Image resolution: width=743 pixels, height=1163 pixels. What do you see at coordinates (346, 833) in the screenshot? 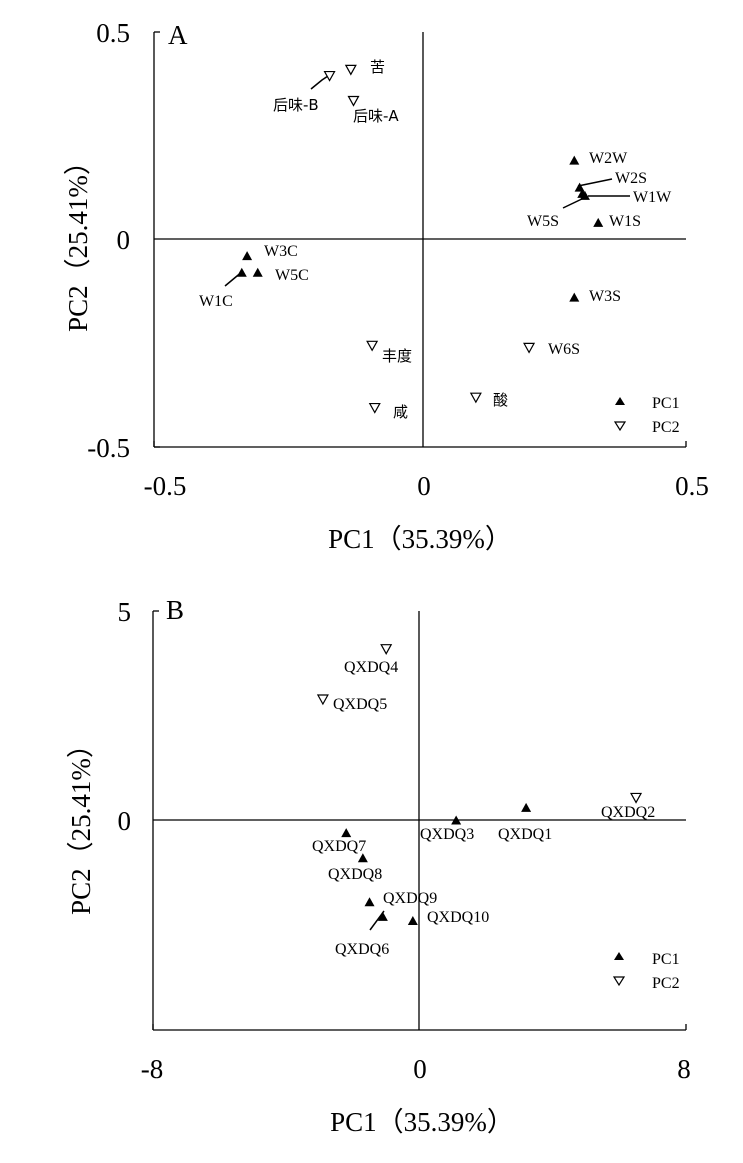
I see `pc1-marker-qxdq7` at bounding box center [346, 833].